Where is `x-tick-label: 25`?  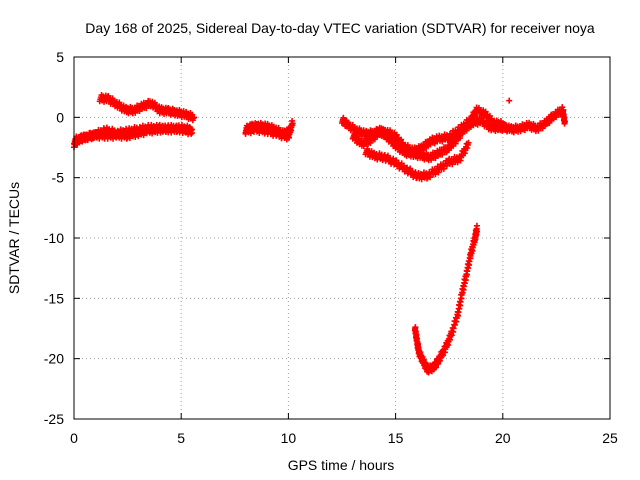 x-tick-label: 25 is located at coordinates (610, 438).